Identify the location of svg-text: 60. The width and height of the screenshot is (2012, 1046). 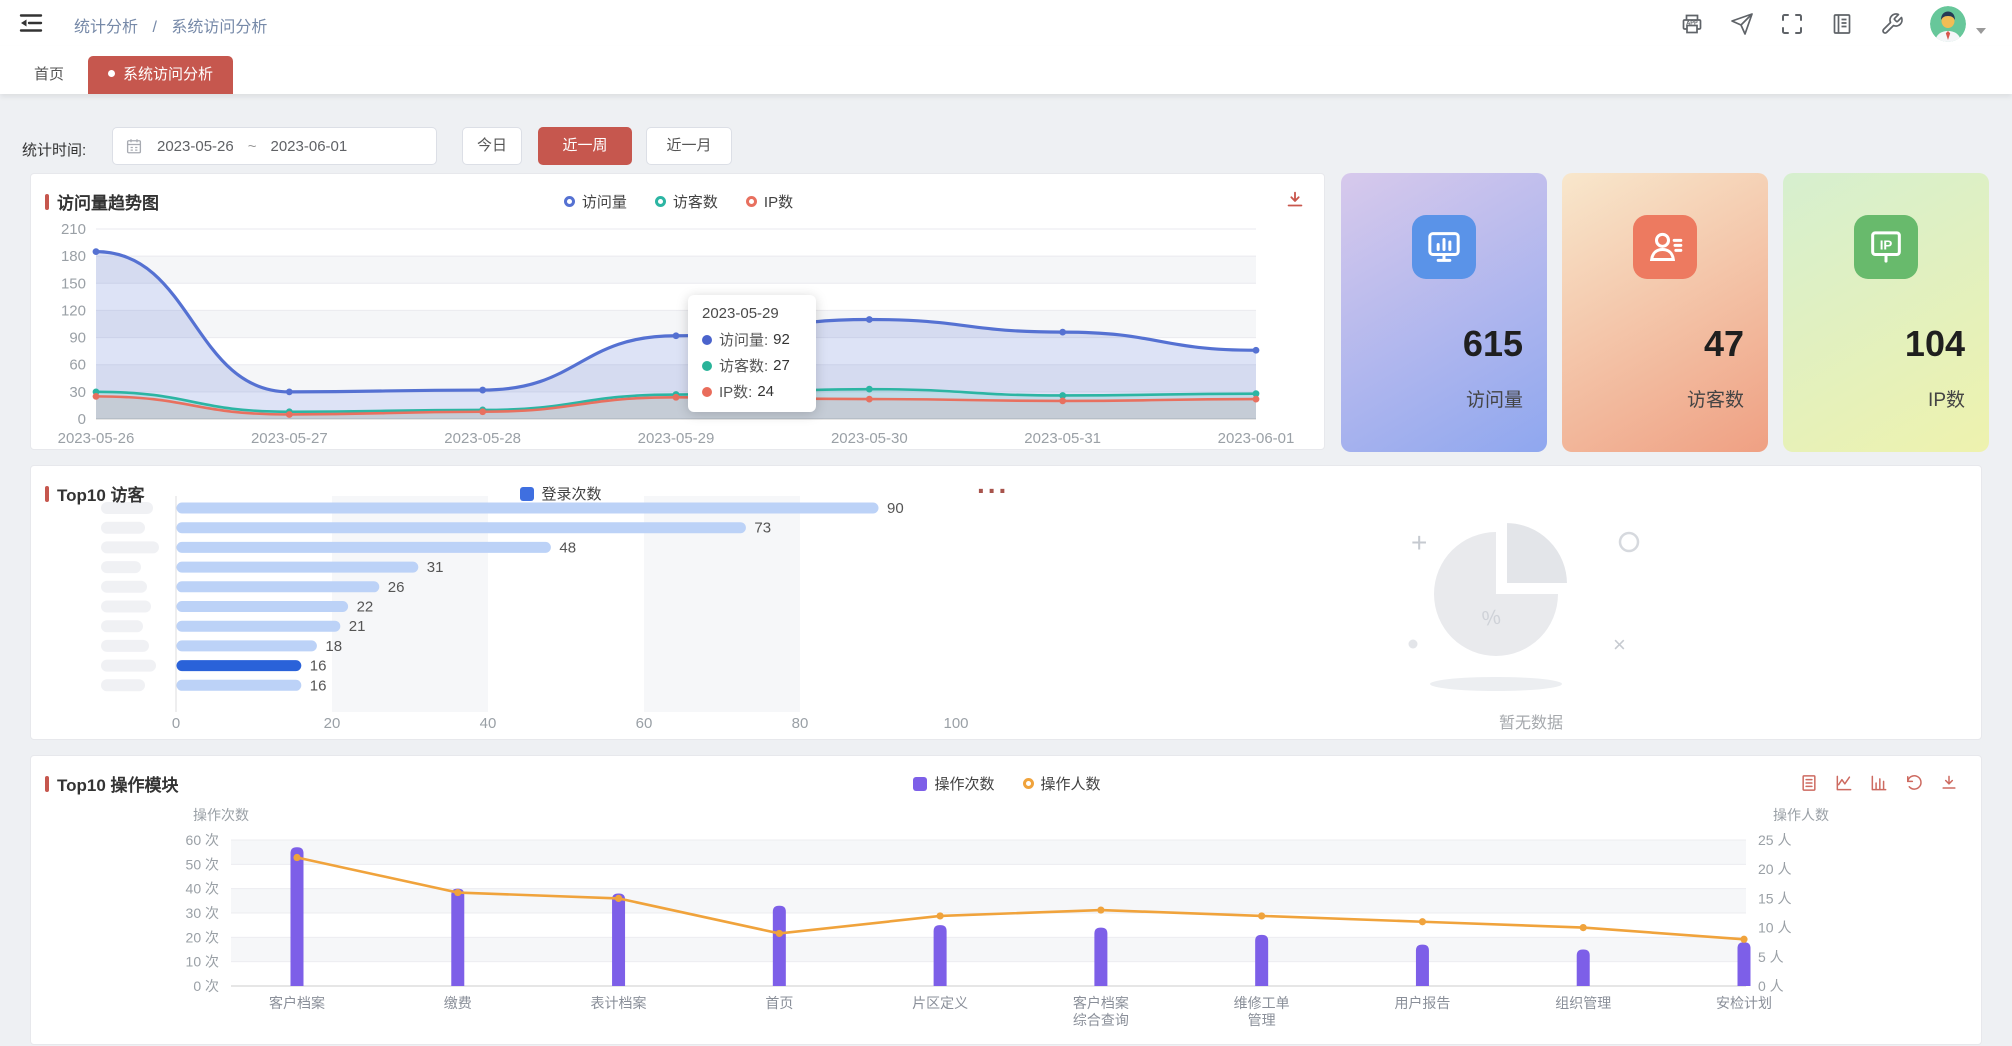
(77, 365).